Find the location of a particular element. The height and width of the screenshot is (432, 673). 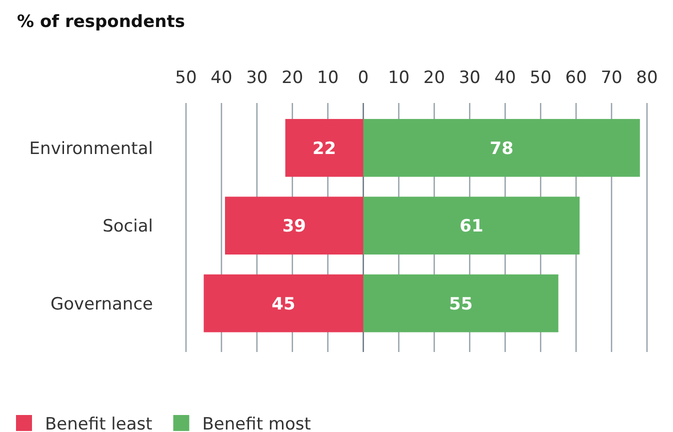

y-tick-label: Social is located at coordinates (127, 226).